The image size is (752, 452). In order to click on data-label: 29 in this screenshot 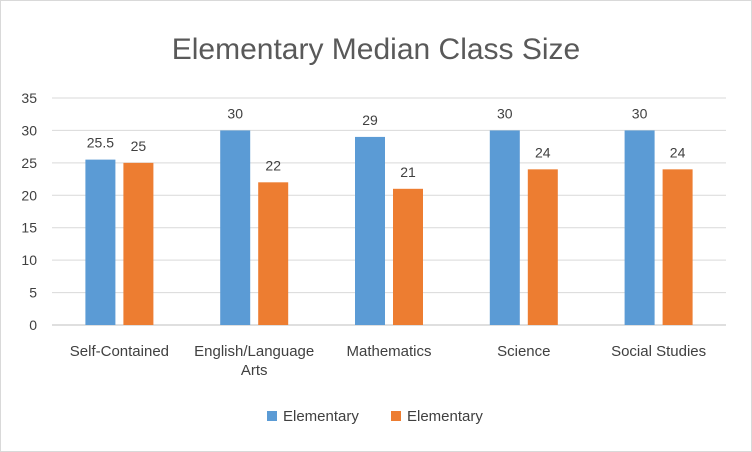, I will do `click(370, 120)`.